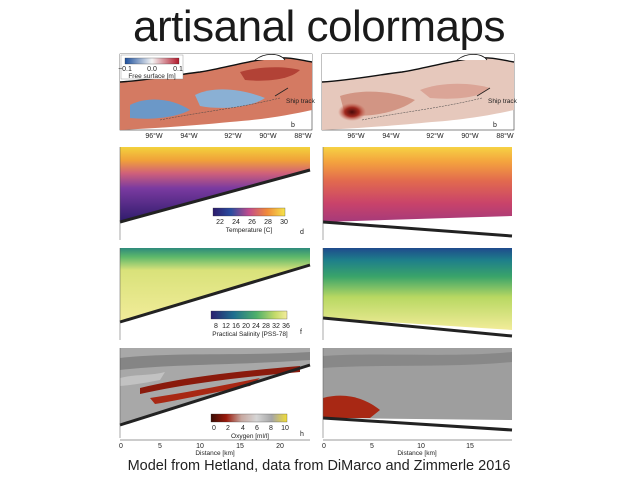 This screenshot has height=479, width=638. Describe the element at coordinates (301, 332) in the screenshot. I see `panel-letter: f` at that location.